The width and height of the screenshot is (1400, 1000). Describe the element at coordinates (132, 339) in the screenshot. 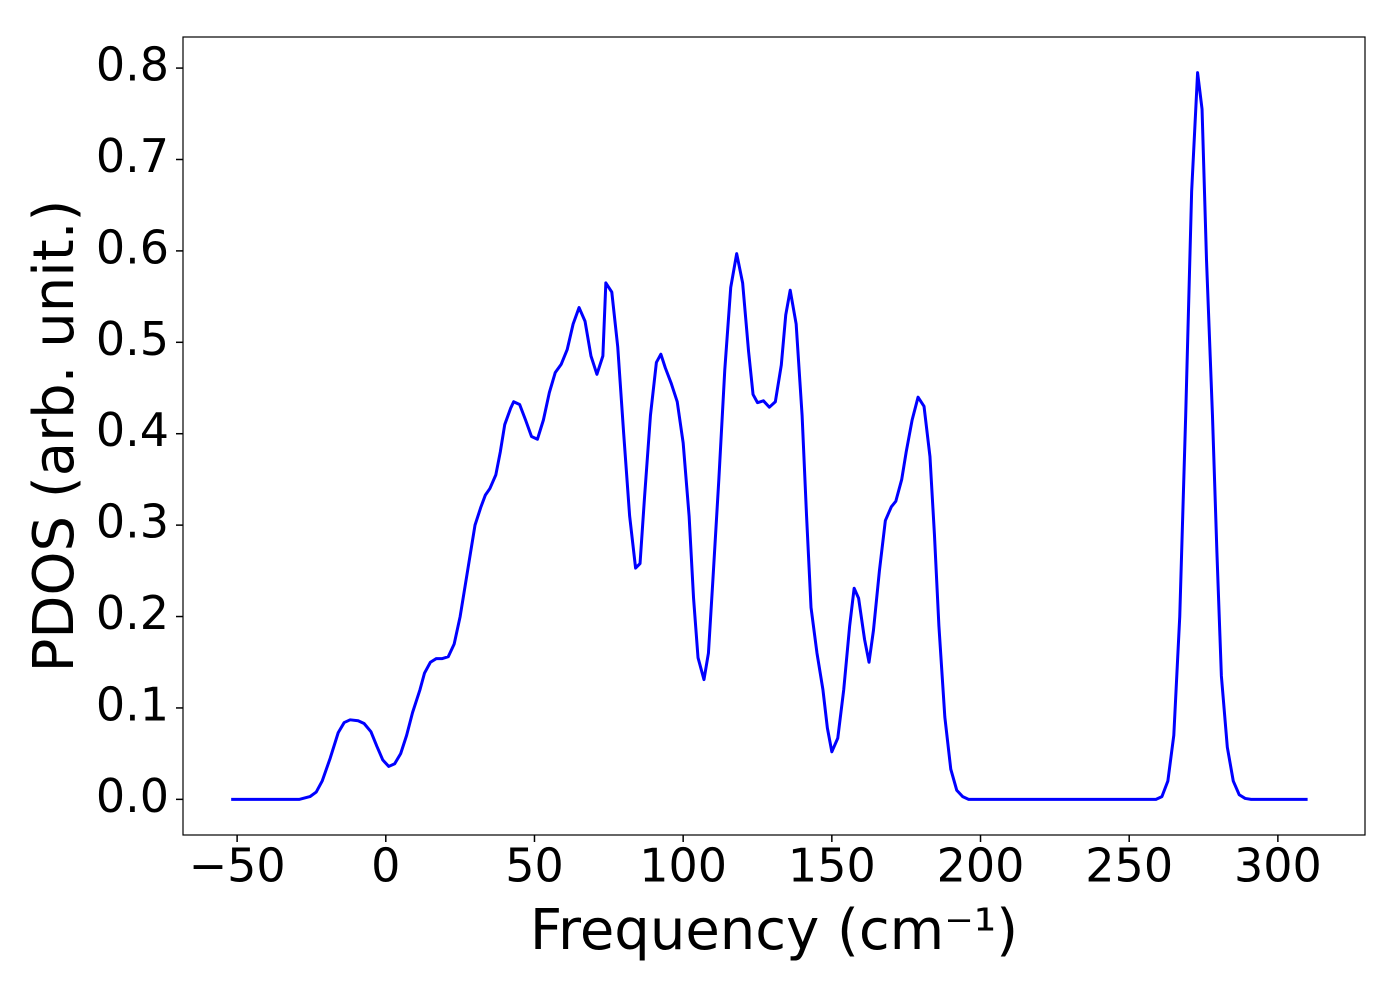

I see `y-tick-label: 0.5` at that location.